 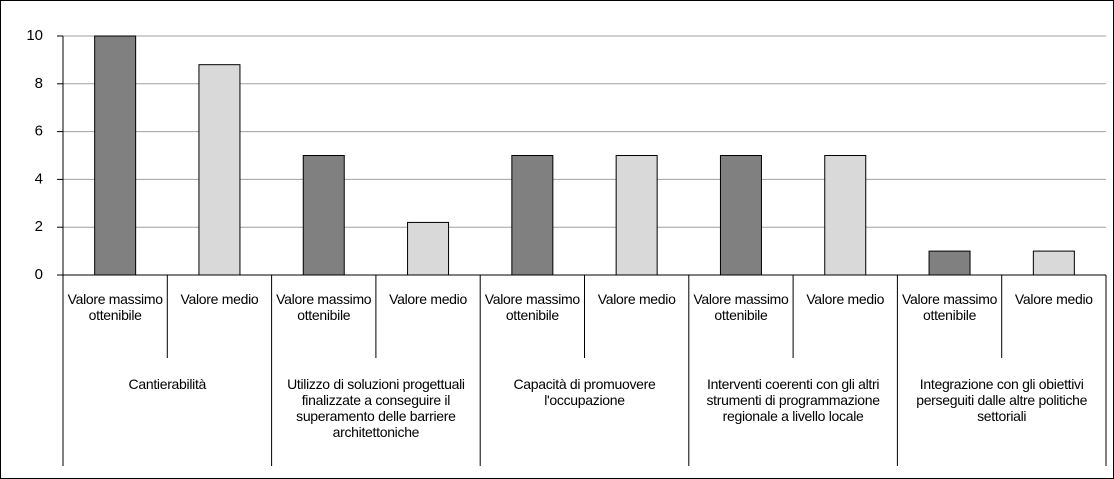 I want to click on y-tick-label: 0, so click(x=39, y=274).